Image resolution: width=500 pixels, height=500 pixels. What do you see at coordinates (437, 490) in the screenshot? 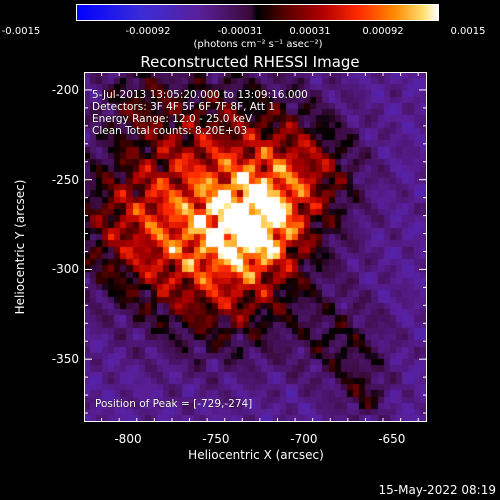
I see `render-timestamp: 15-May-2022 08:19` at bounding box center [437, 490].